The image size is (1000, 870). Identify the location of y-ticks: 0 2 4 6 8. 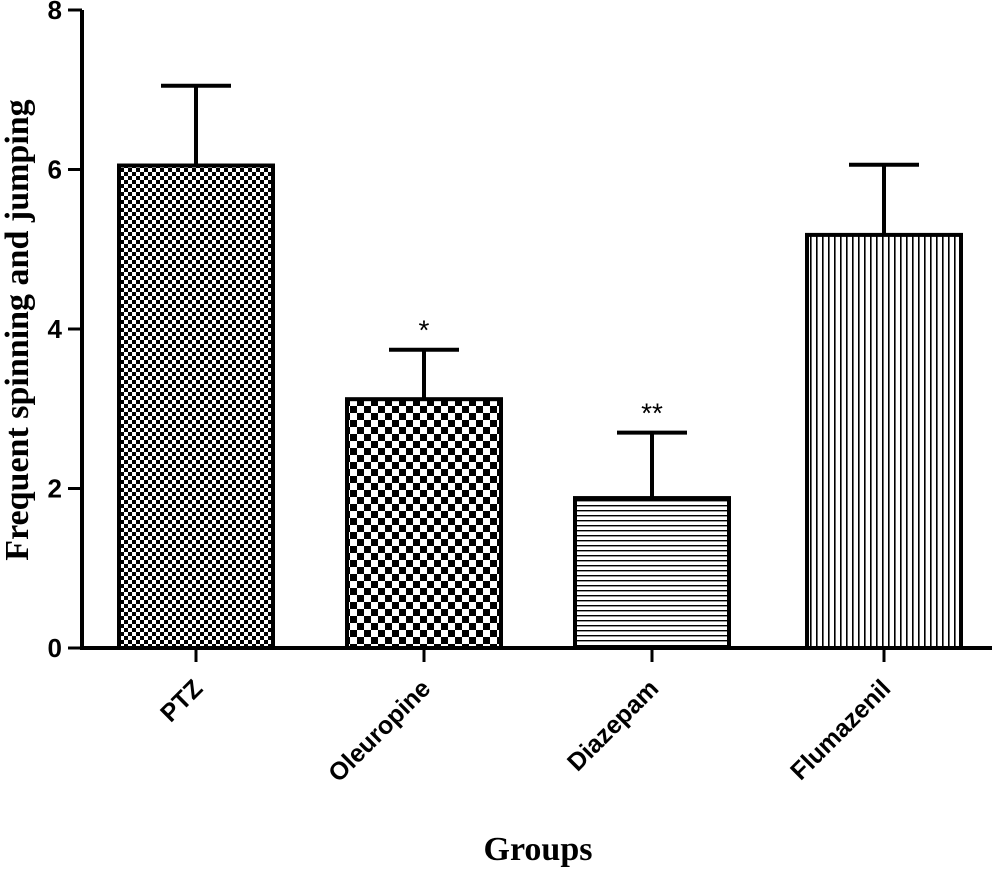
(65, 331).